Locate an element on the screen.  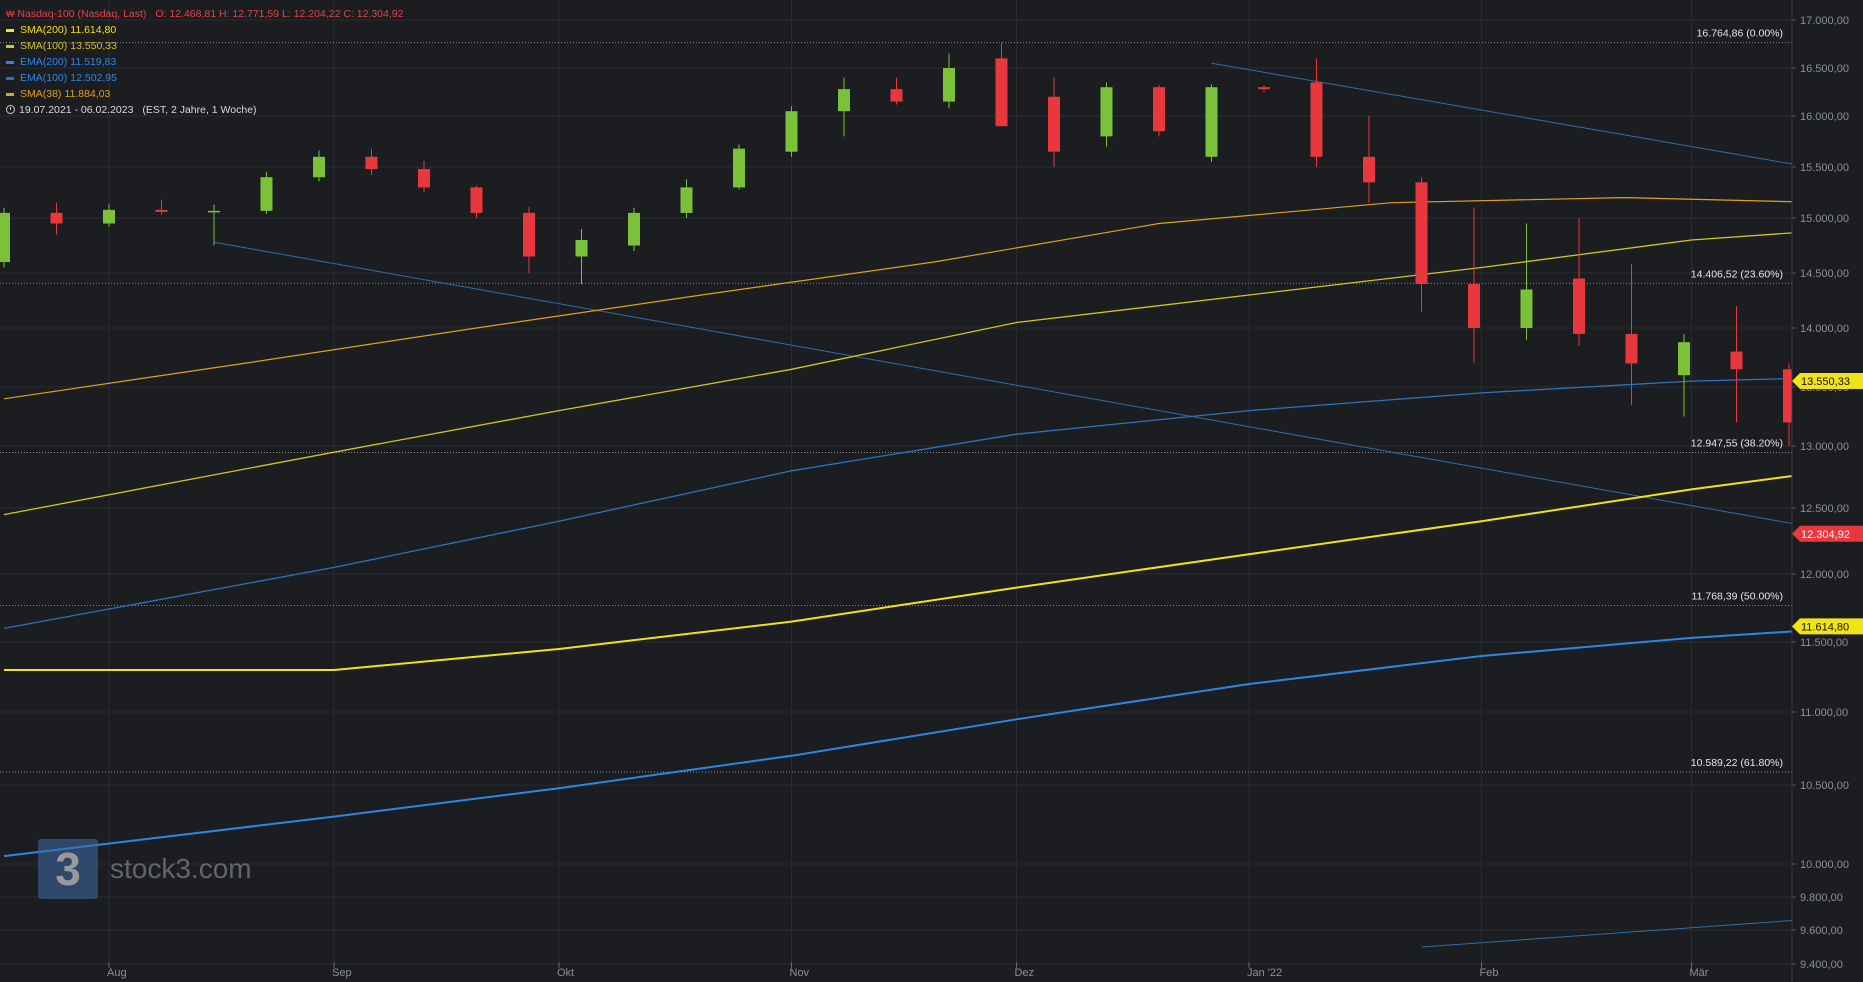
fib-label: 10.589,22 (61.80%) is located at coordinates (1737, 763).